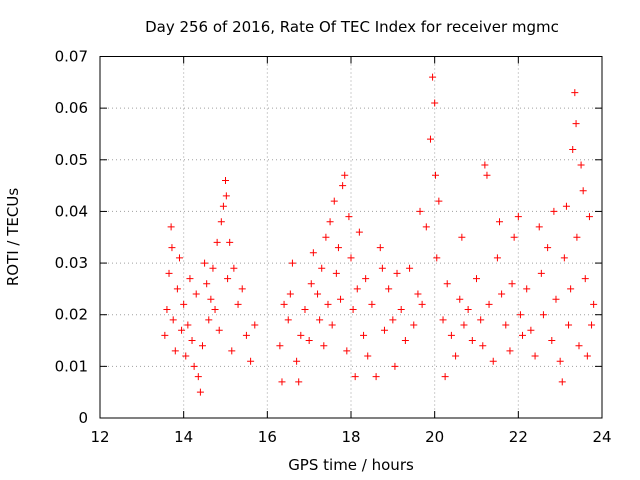 This screenshot has width=640, height=480. What do you see at coordinates (71, 315) in the screenshot?
I see `y-tick-label: 0.02` at bounding box center [71, 315].